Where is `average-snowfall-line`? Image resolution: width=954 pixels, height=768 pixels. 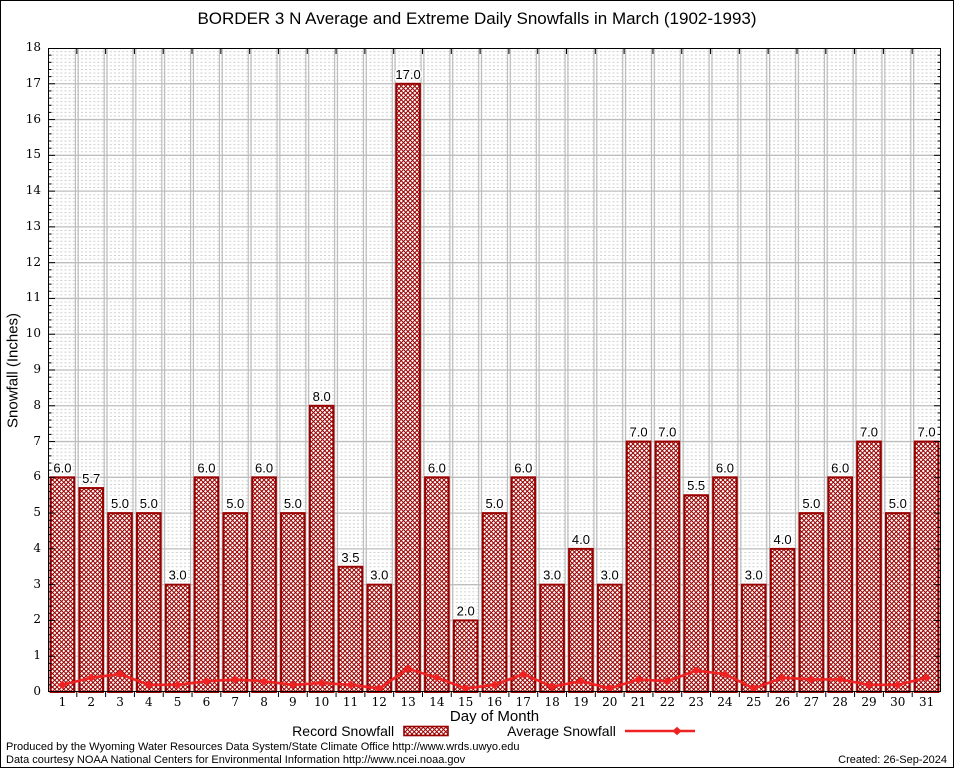
average-snowfall-line is located at coordinates (494, 678).